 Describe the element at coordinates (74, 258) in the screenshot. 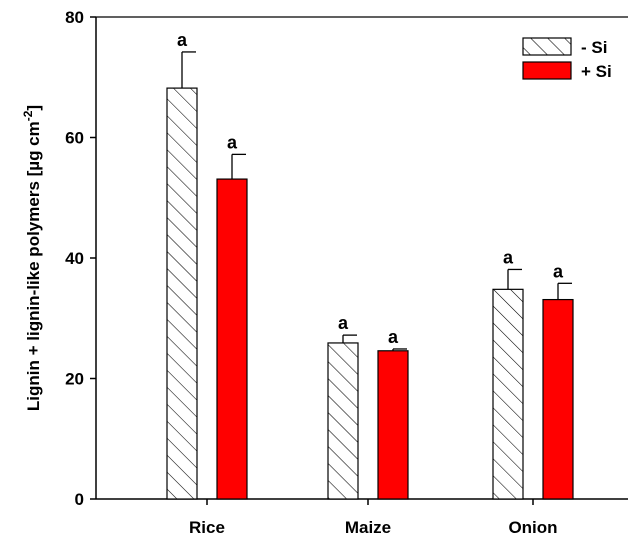

I see `y-tick-label: 40` at that location.